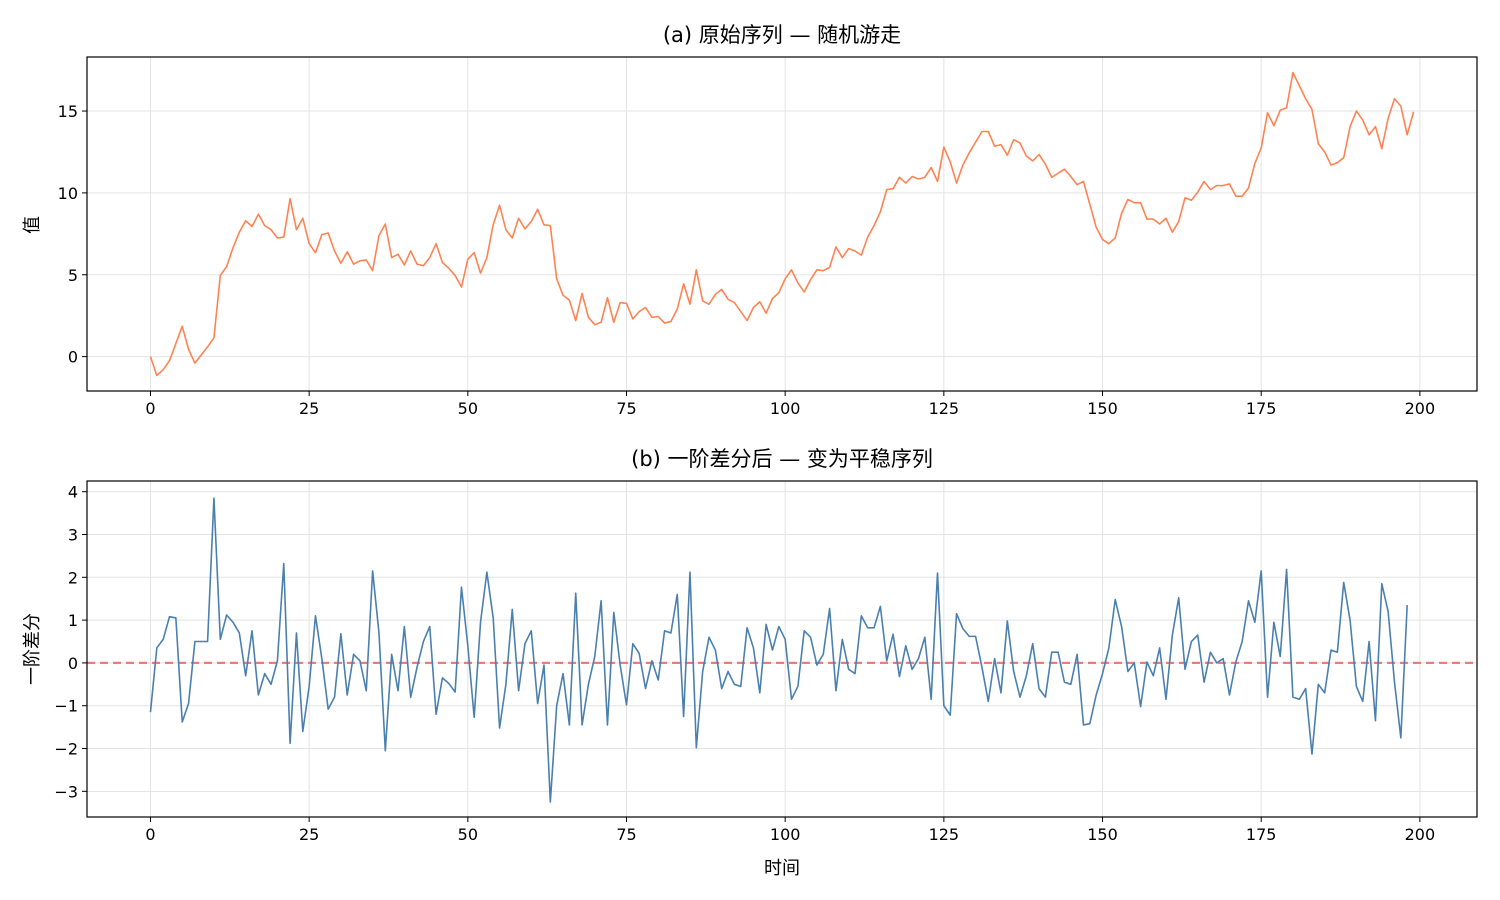  Describe the element at coordinates (785, 408) in the screenshot. I see `panel-a-xtick-label: 100` at that location.